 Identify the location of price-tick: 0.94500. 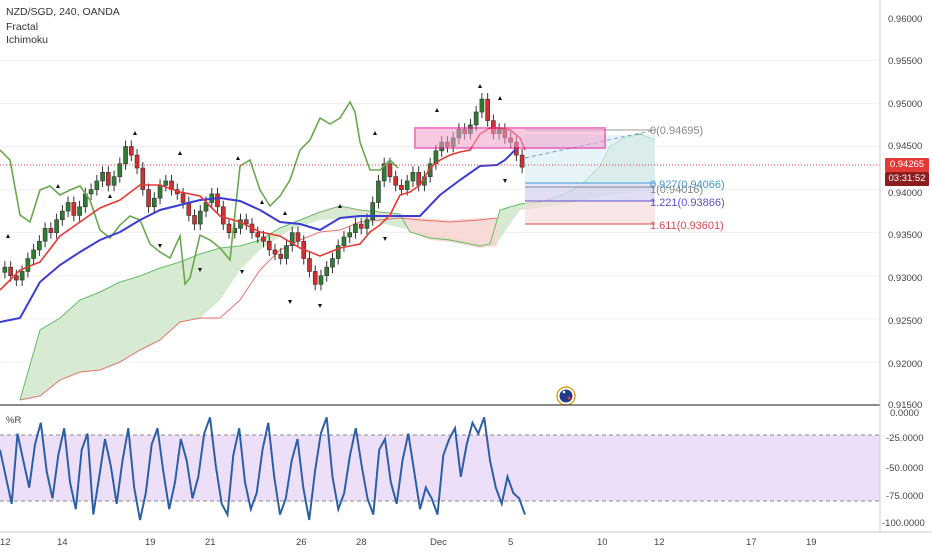
(905, 146).